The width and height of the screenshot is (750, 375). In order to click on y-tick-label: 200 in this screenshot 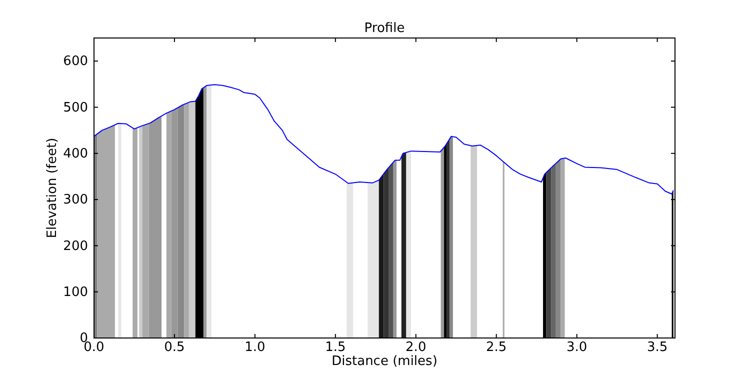, I will do `click(75, 246)`.